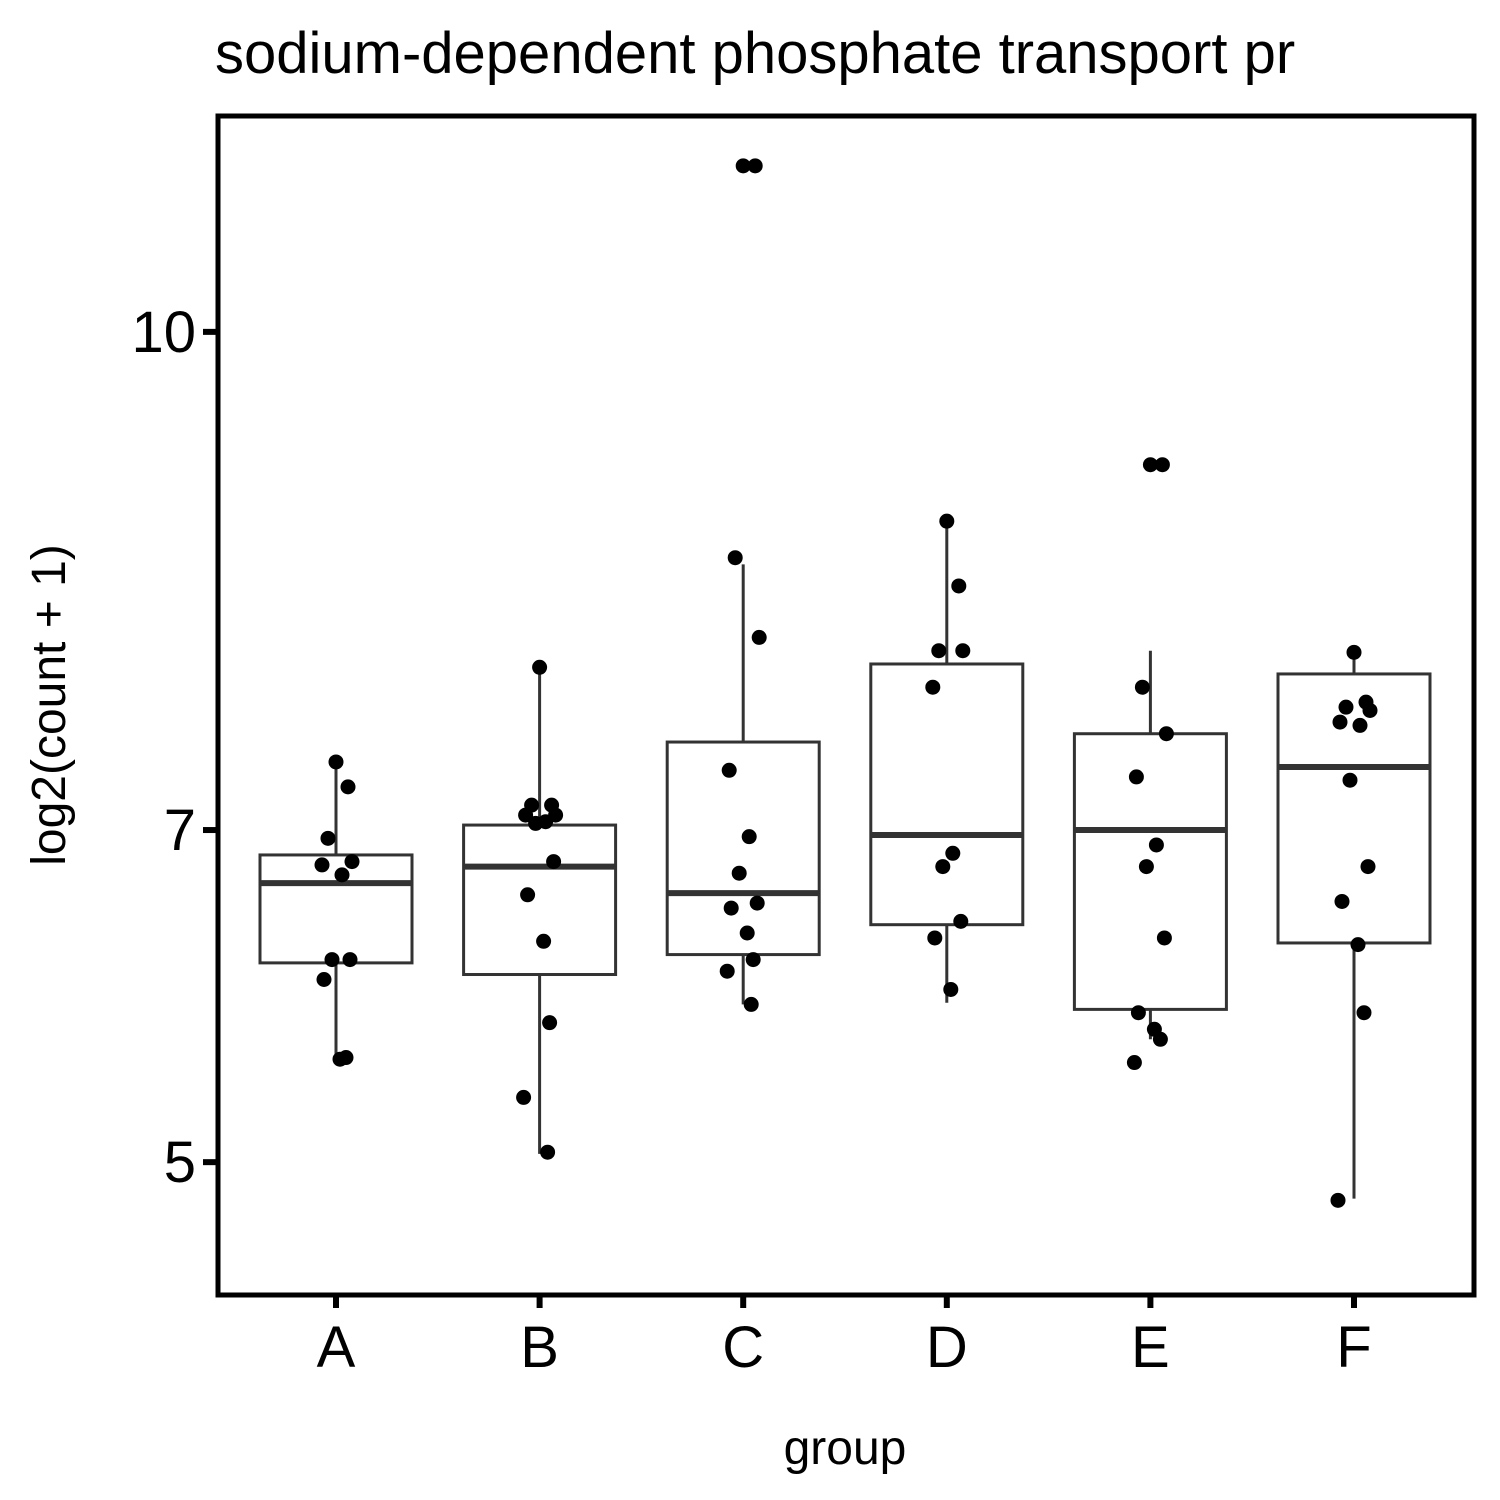 This screenshot has height=1500, width=1500. Describe the element at coordinates (180, 1162) in the screenshot. I see `y-tick-label: 5` at that location.